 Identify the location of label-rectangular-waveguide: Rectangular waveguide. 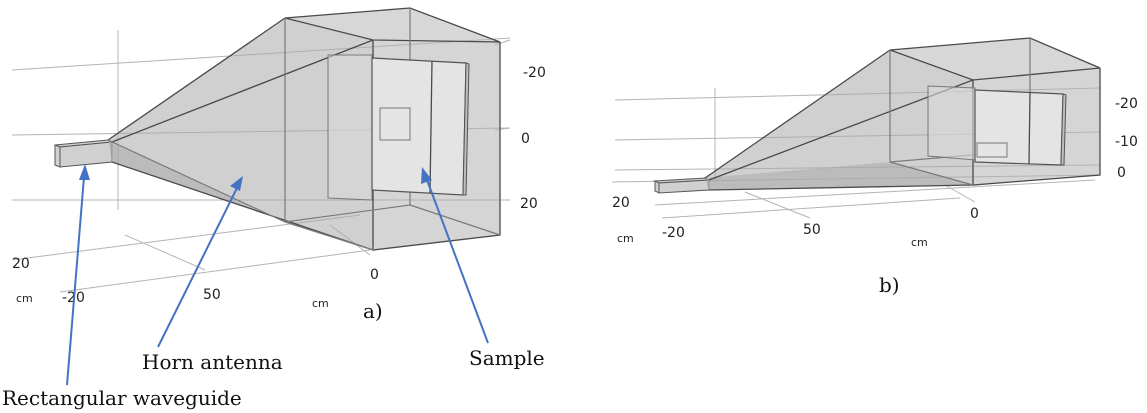
(122, 398).